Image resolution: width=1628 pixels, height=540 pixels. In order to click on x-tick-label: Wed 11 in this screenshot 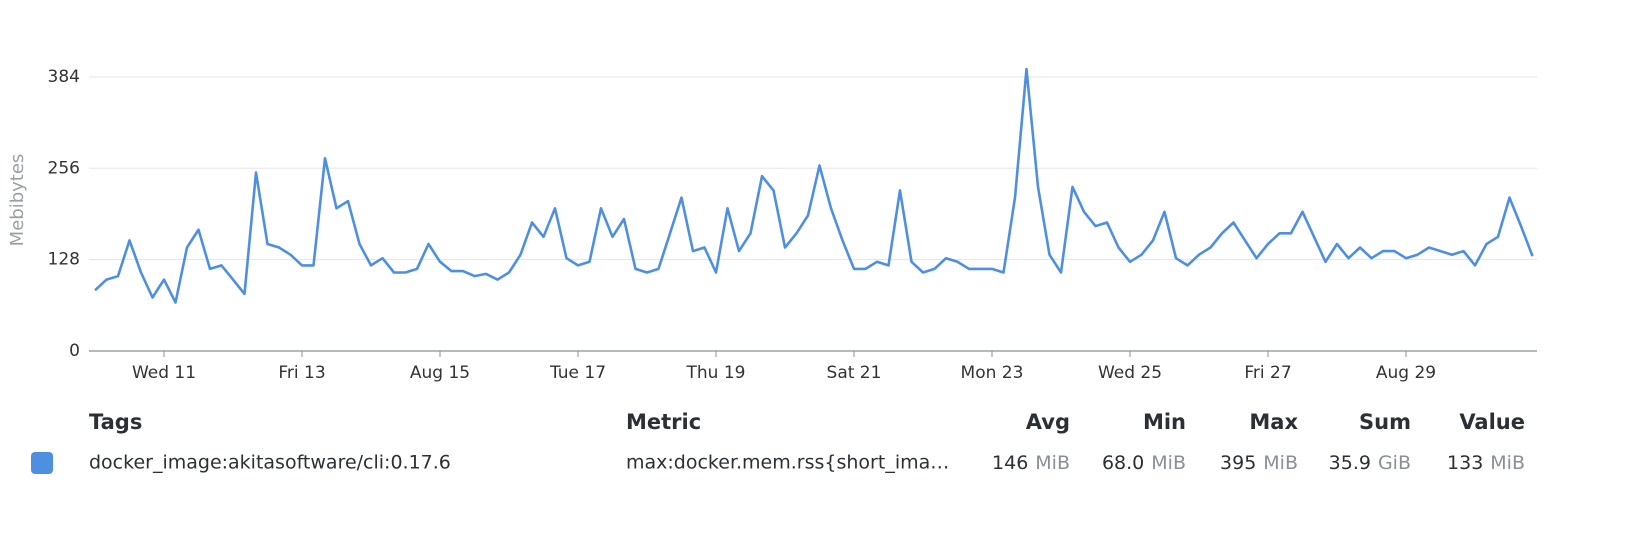, I will do `click(164, 373)`.